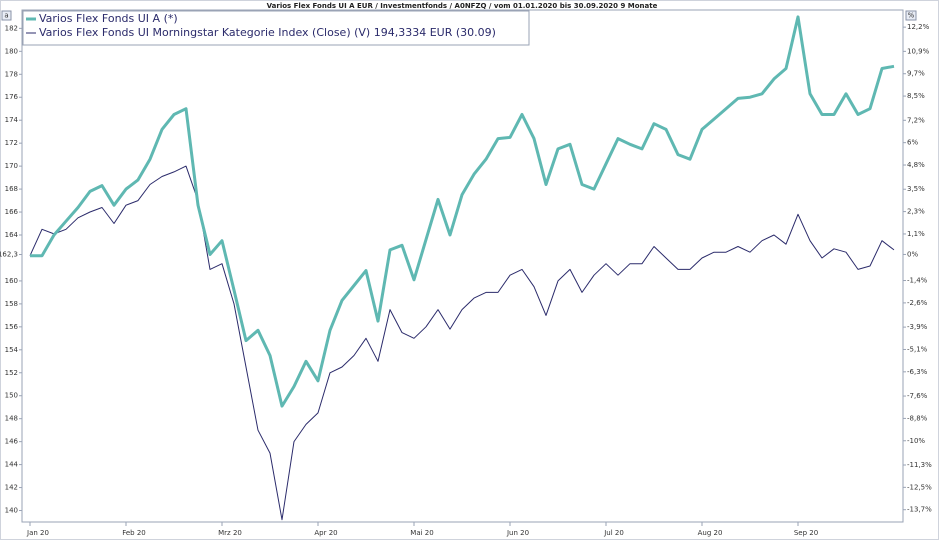 The width and height of the screenshot is (939, 540). I want to click on x-tick-label: Apr 20, so click(325, 533).